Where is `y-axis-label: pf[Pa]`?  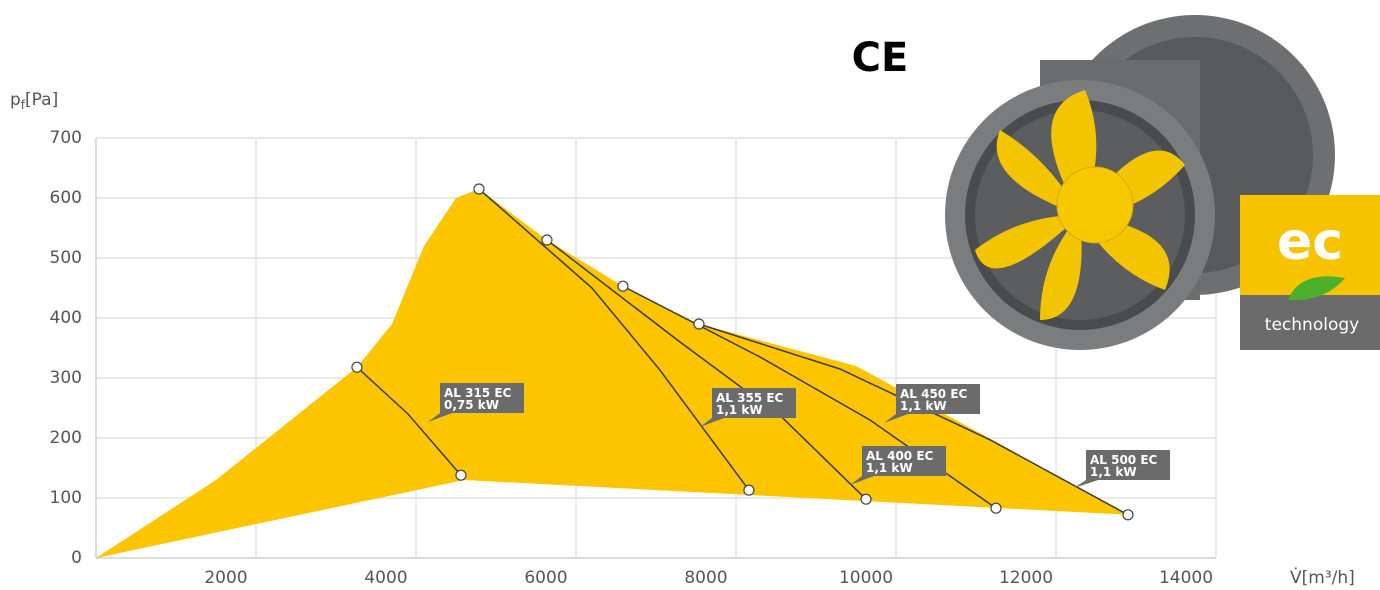
y-axis-label: pf[Pa] is located at coordinates (34, 101).